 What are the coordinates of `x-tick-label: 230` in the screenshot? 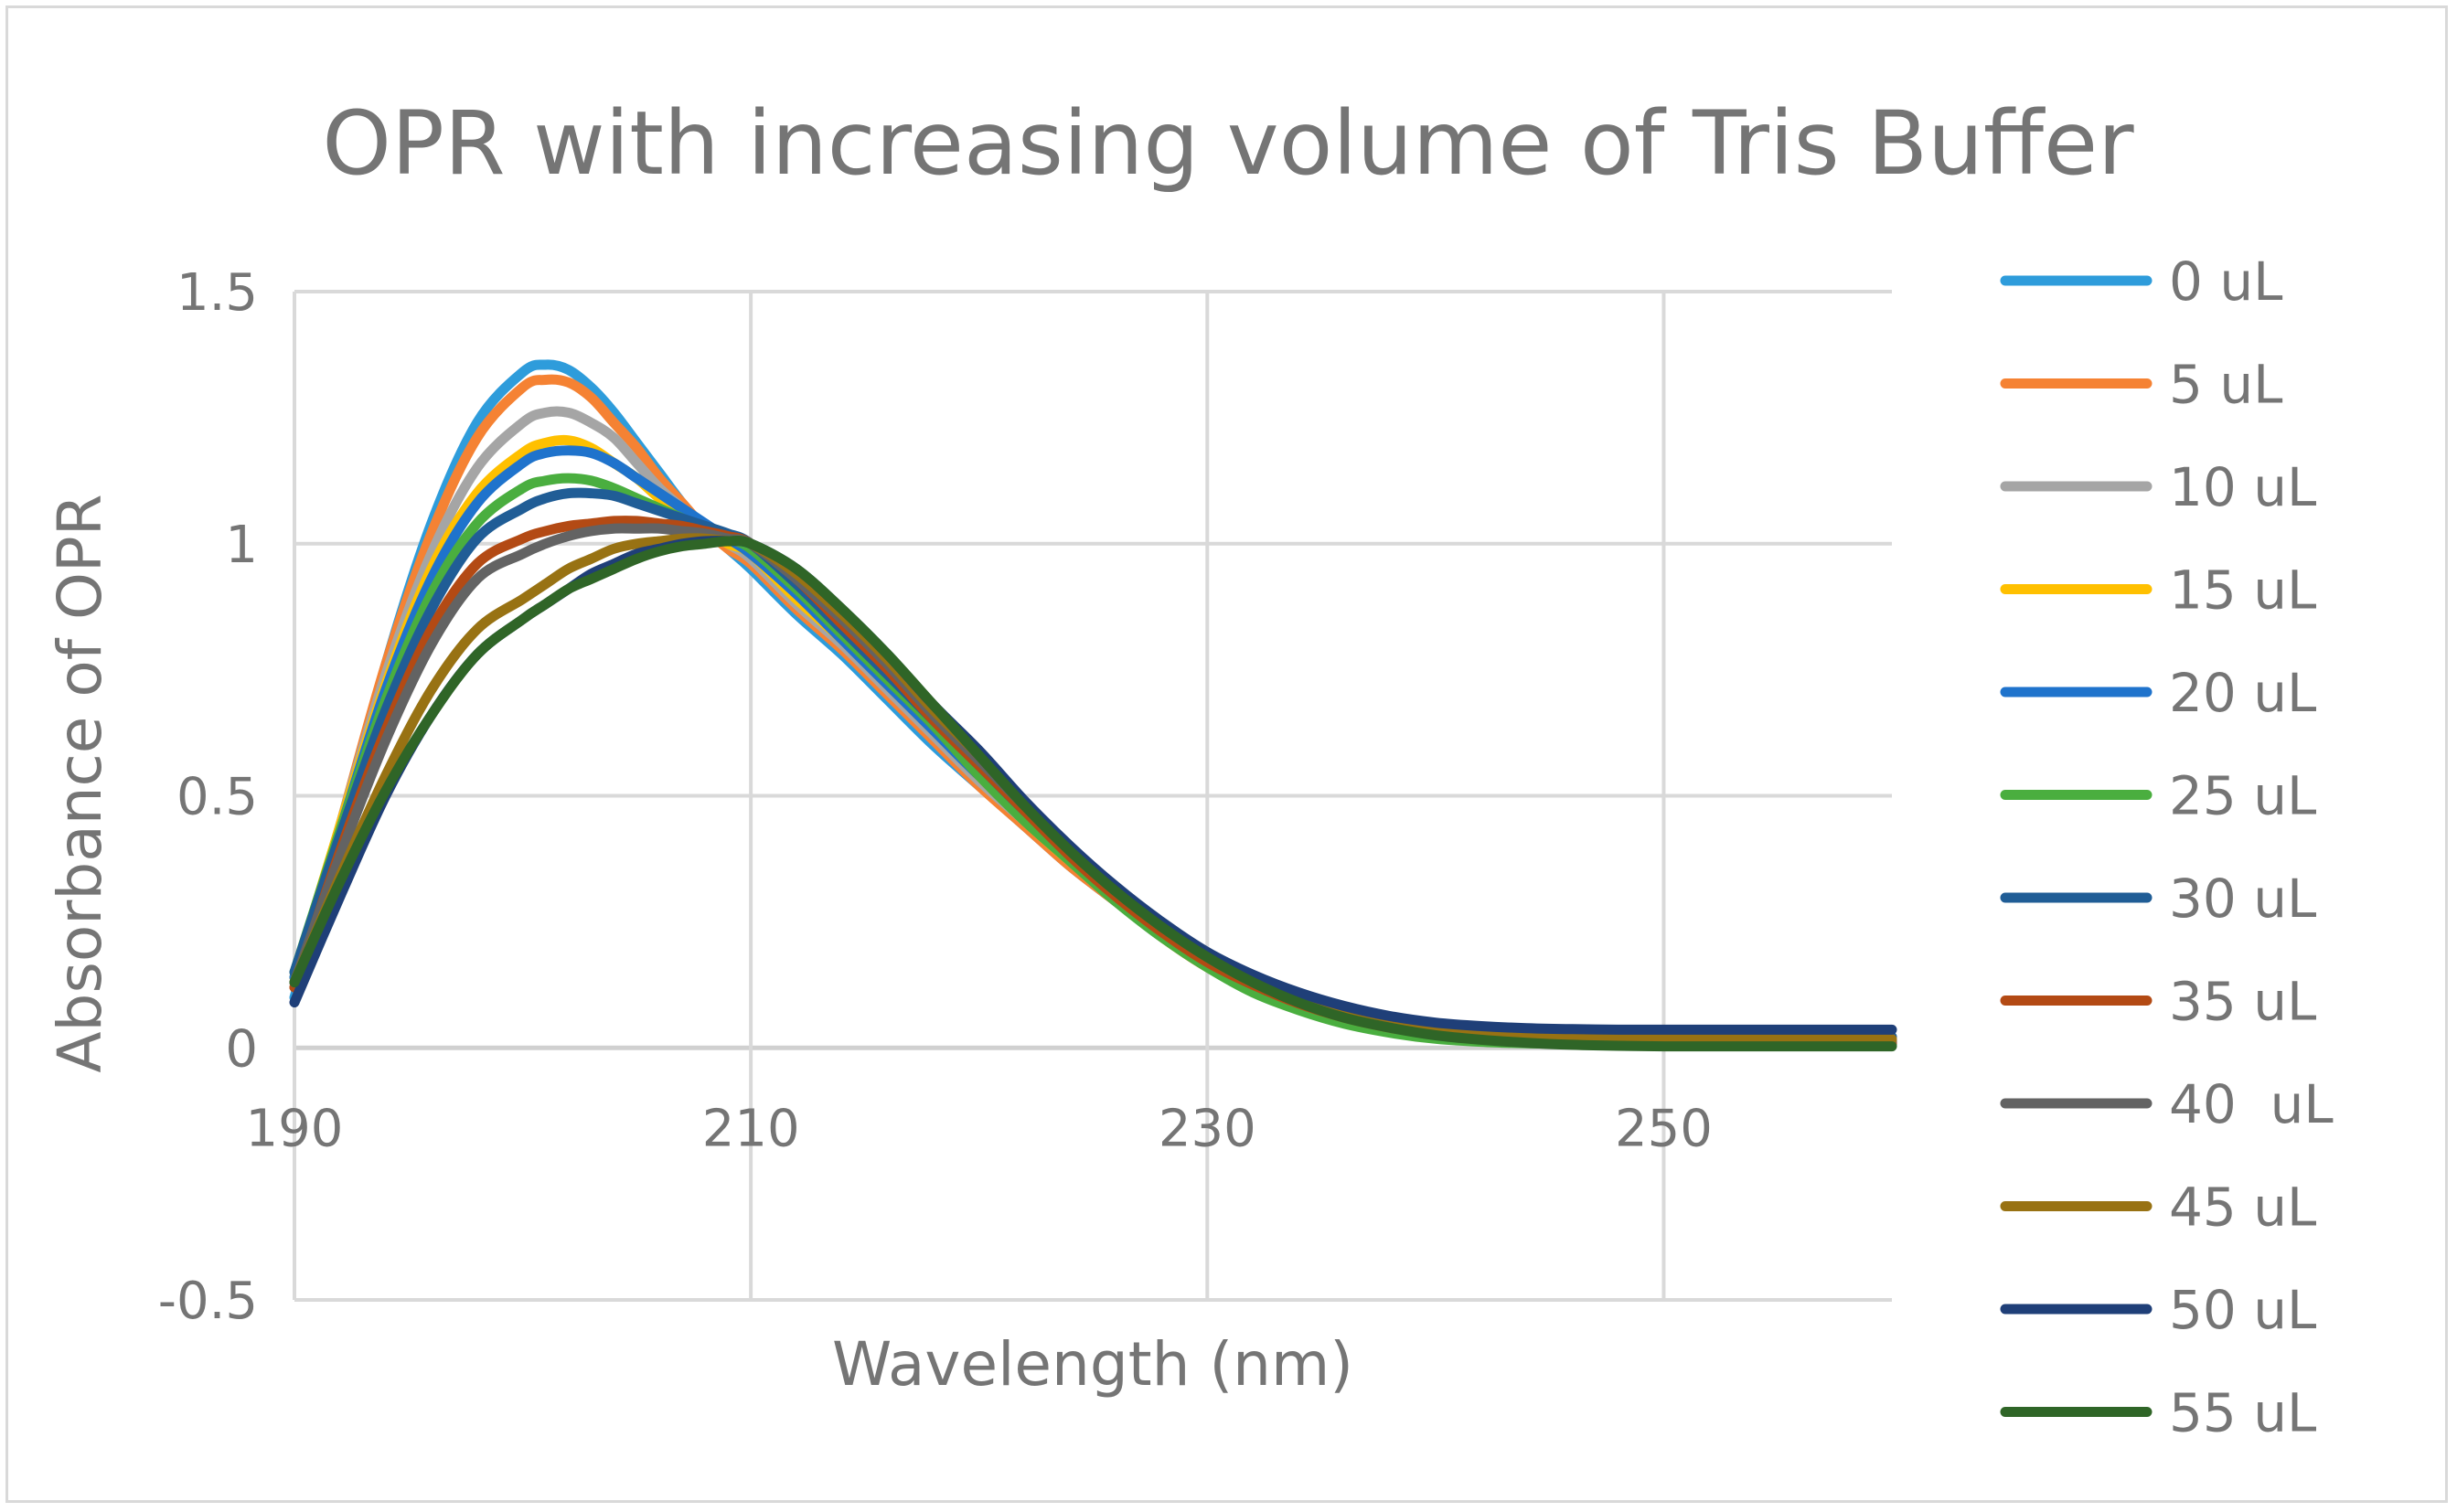 It's located at (1207, 1128).